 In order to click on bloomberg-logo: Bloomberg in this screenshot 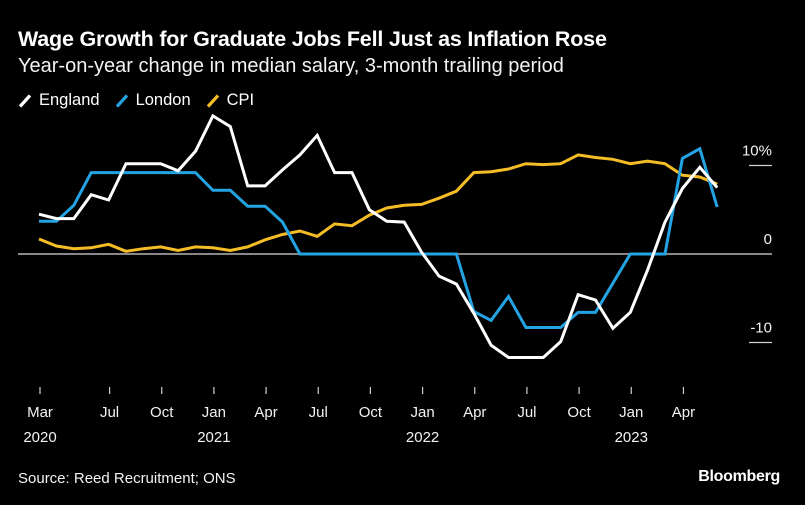, I will do `click(739, 476)`.